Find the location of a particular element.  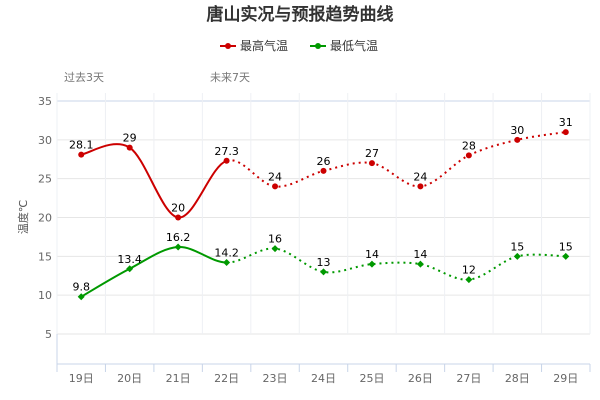

data-label: 9.8 is located at coordinates (81, 287).